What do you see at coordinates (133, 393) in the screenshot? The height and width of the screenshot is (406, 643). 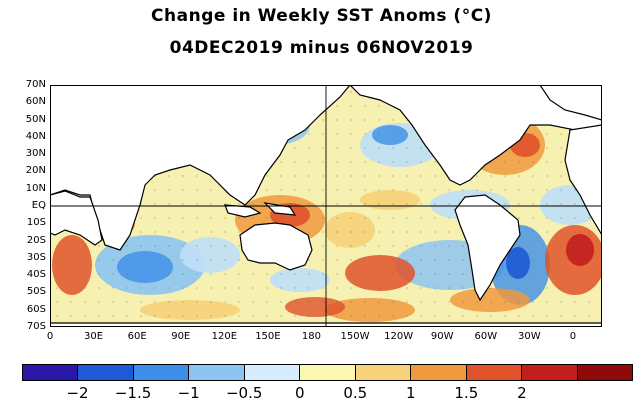 I see `colorbar-tick-label: −1.5` at bounding box center [133, 393].